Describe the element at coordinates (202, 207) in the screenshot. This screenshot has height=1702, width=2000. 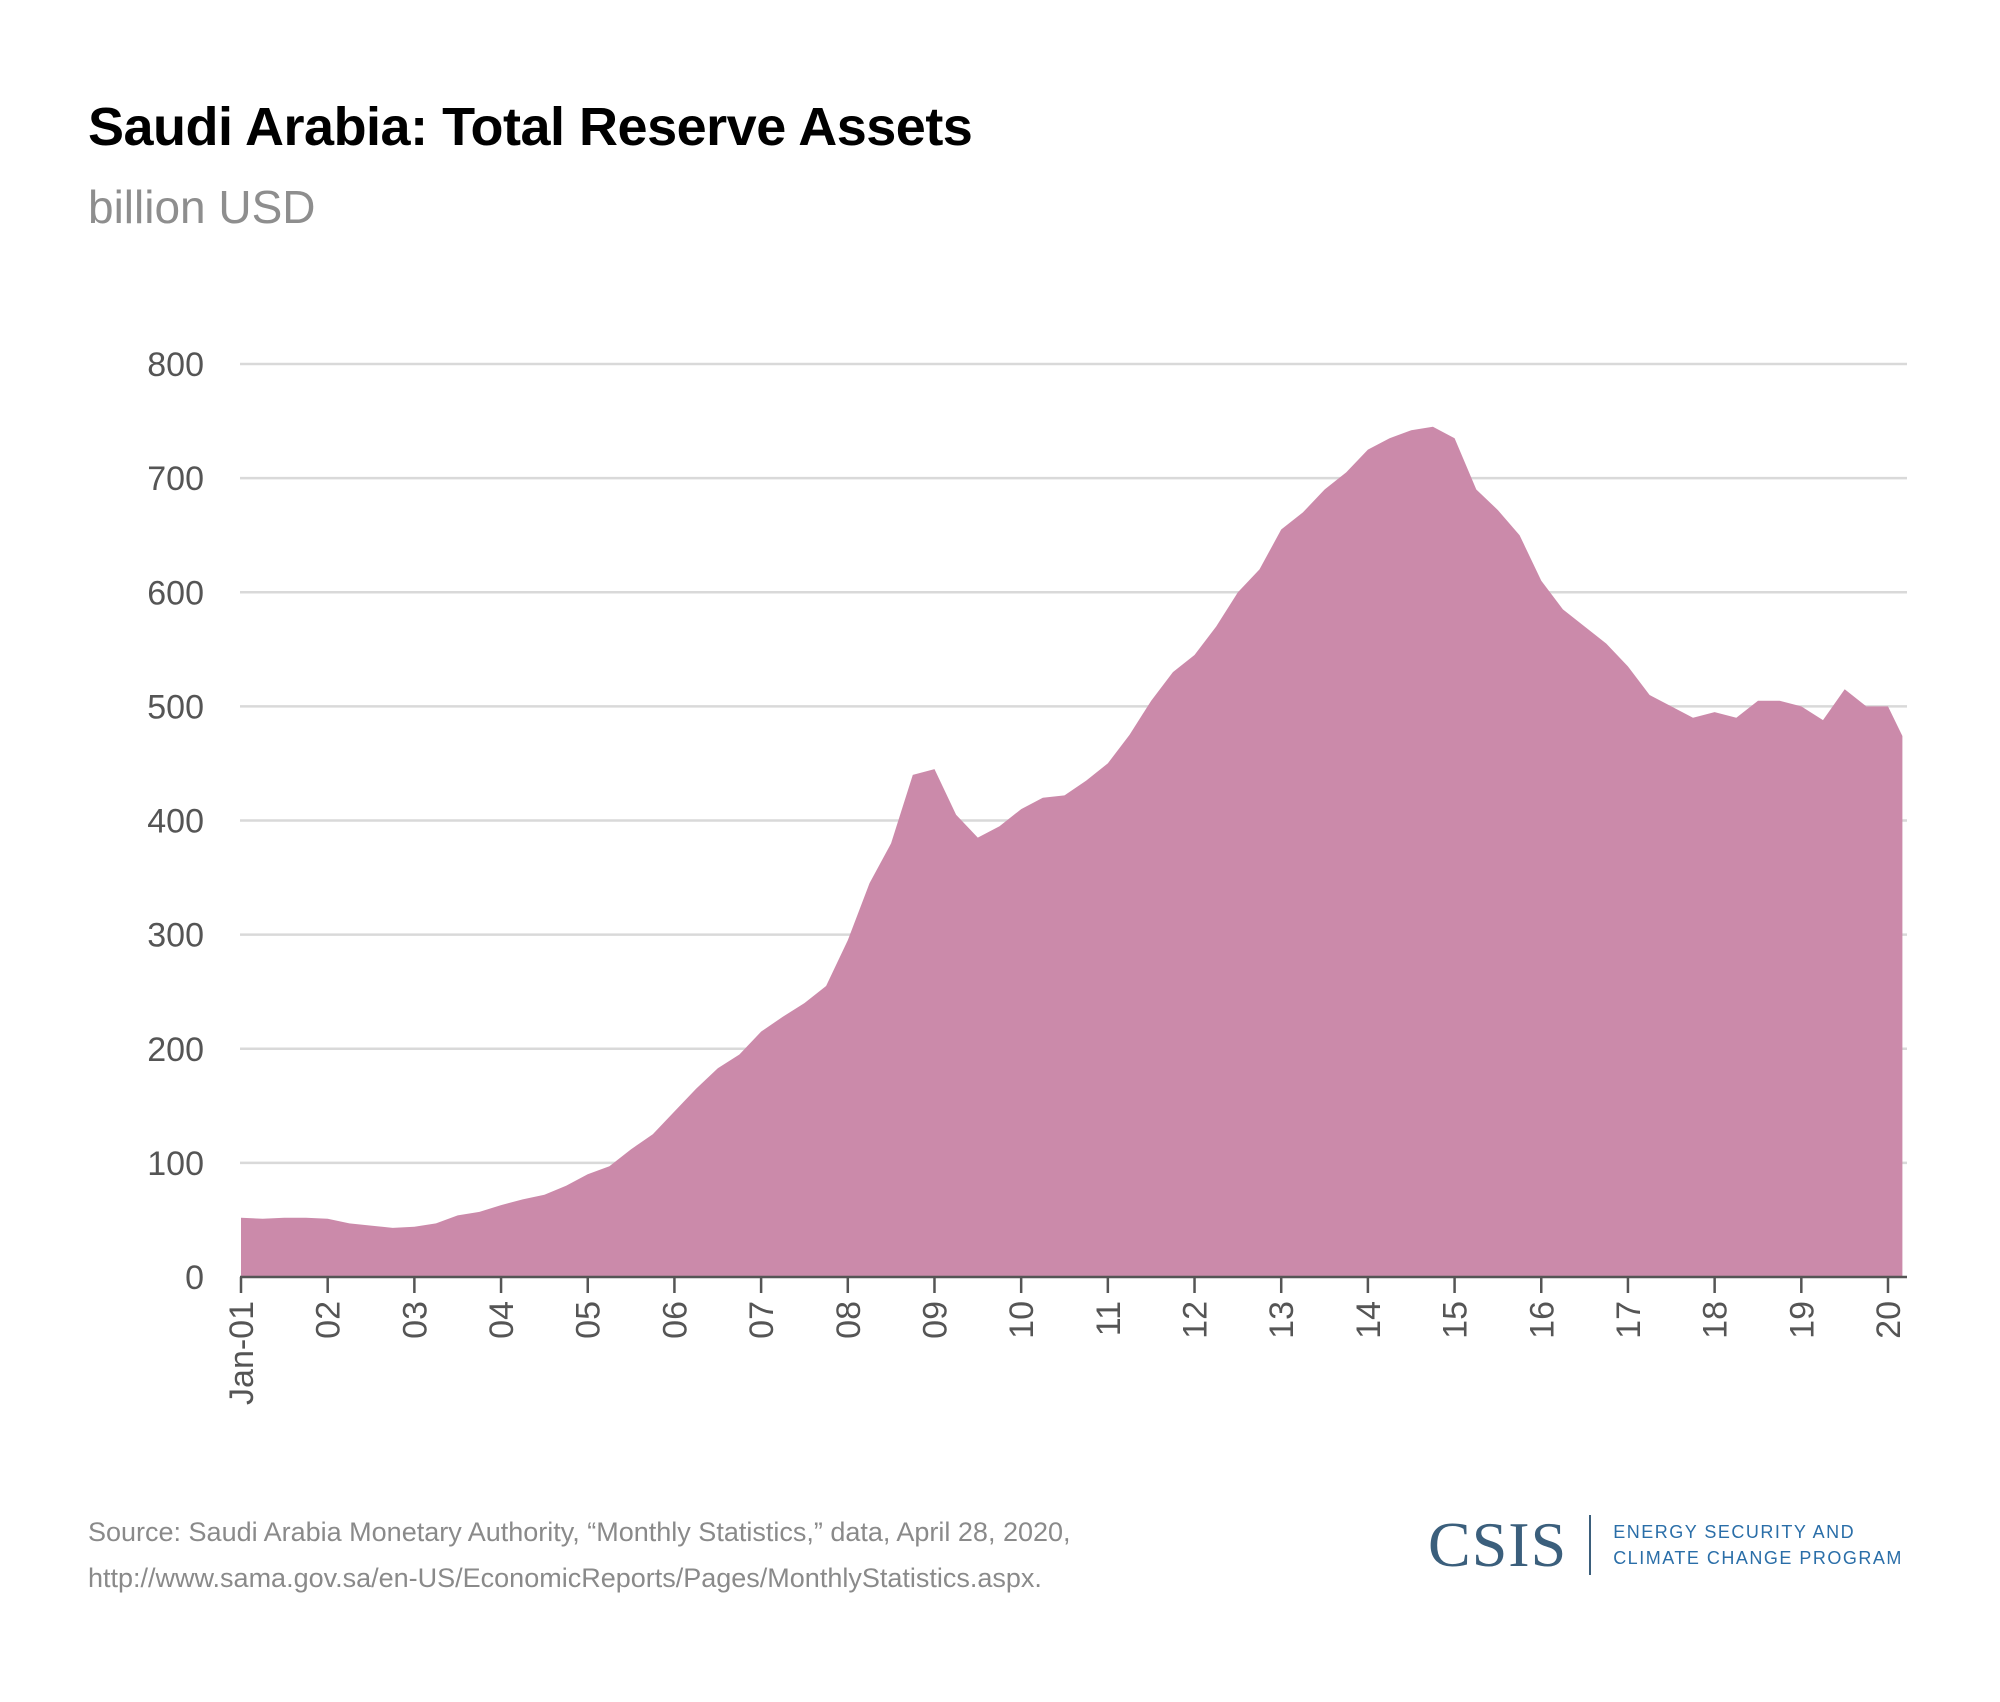
I see `chart-subtitle: billion USD` at that location.